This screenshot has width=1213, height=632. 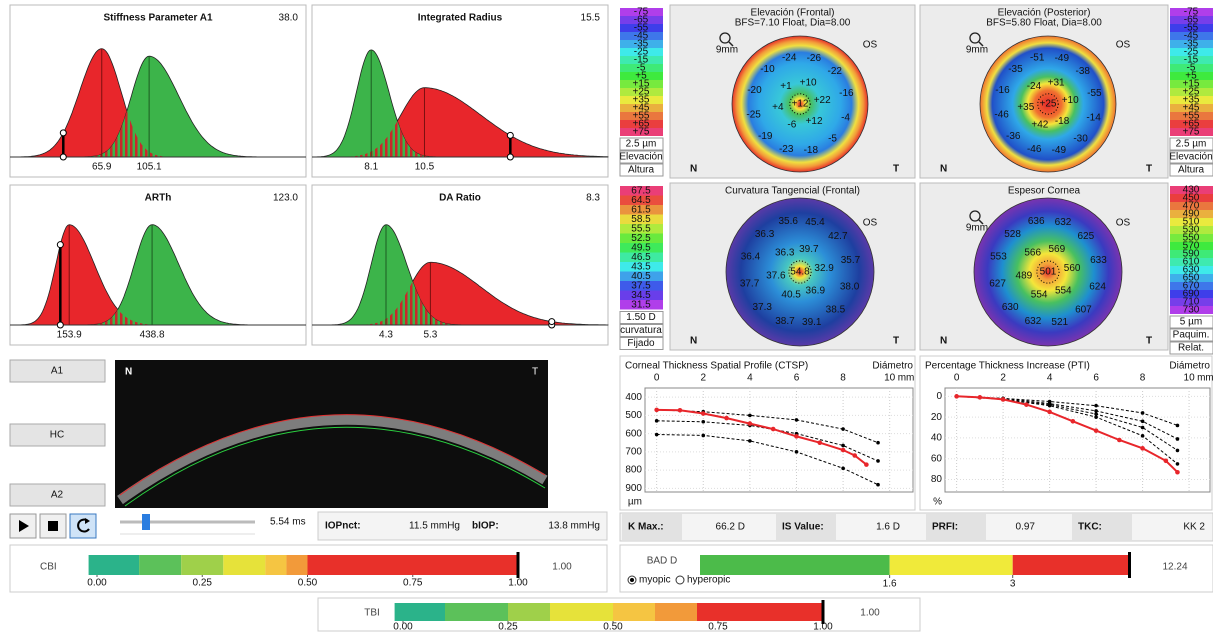 I want to click on map-value: 39.1, so click(x=812, y=322).